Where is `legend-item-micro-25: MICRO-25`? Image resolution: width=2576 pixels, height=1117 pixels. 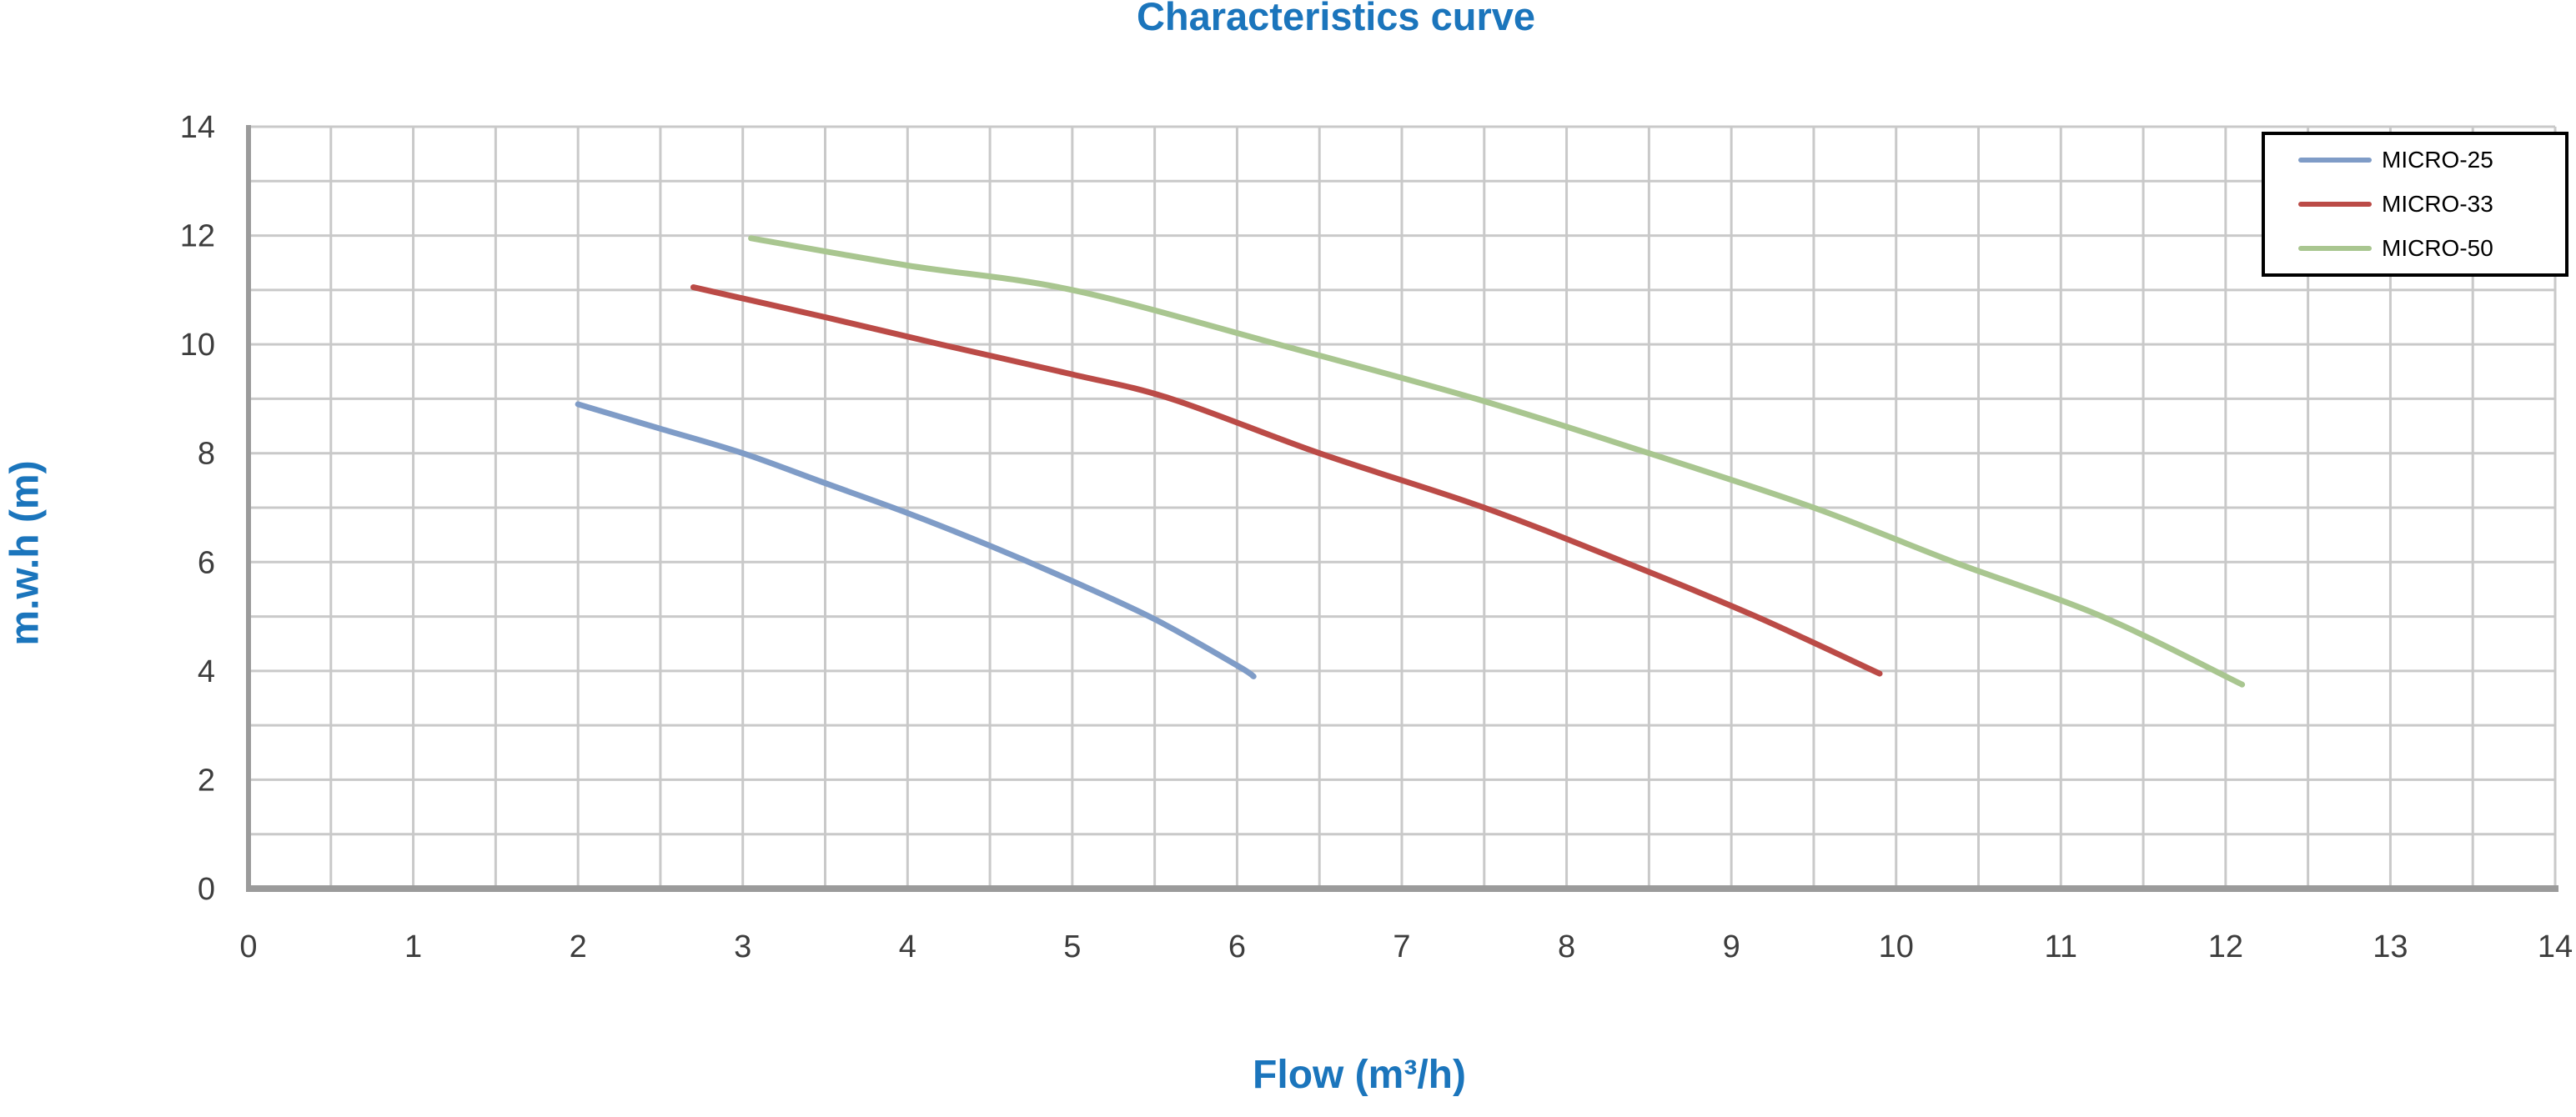
legend-item-micro-25: MICRO-25 is located at coordinates (2415, 160).